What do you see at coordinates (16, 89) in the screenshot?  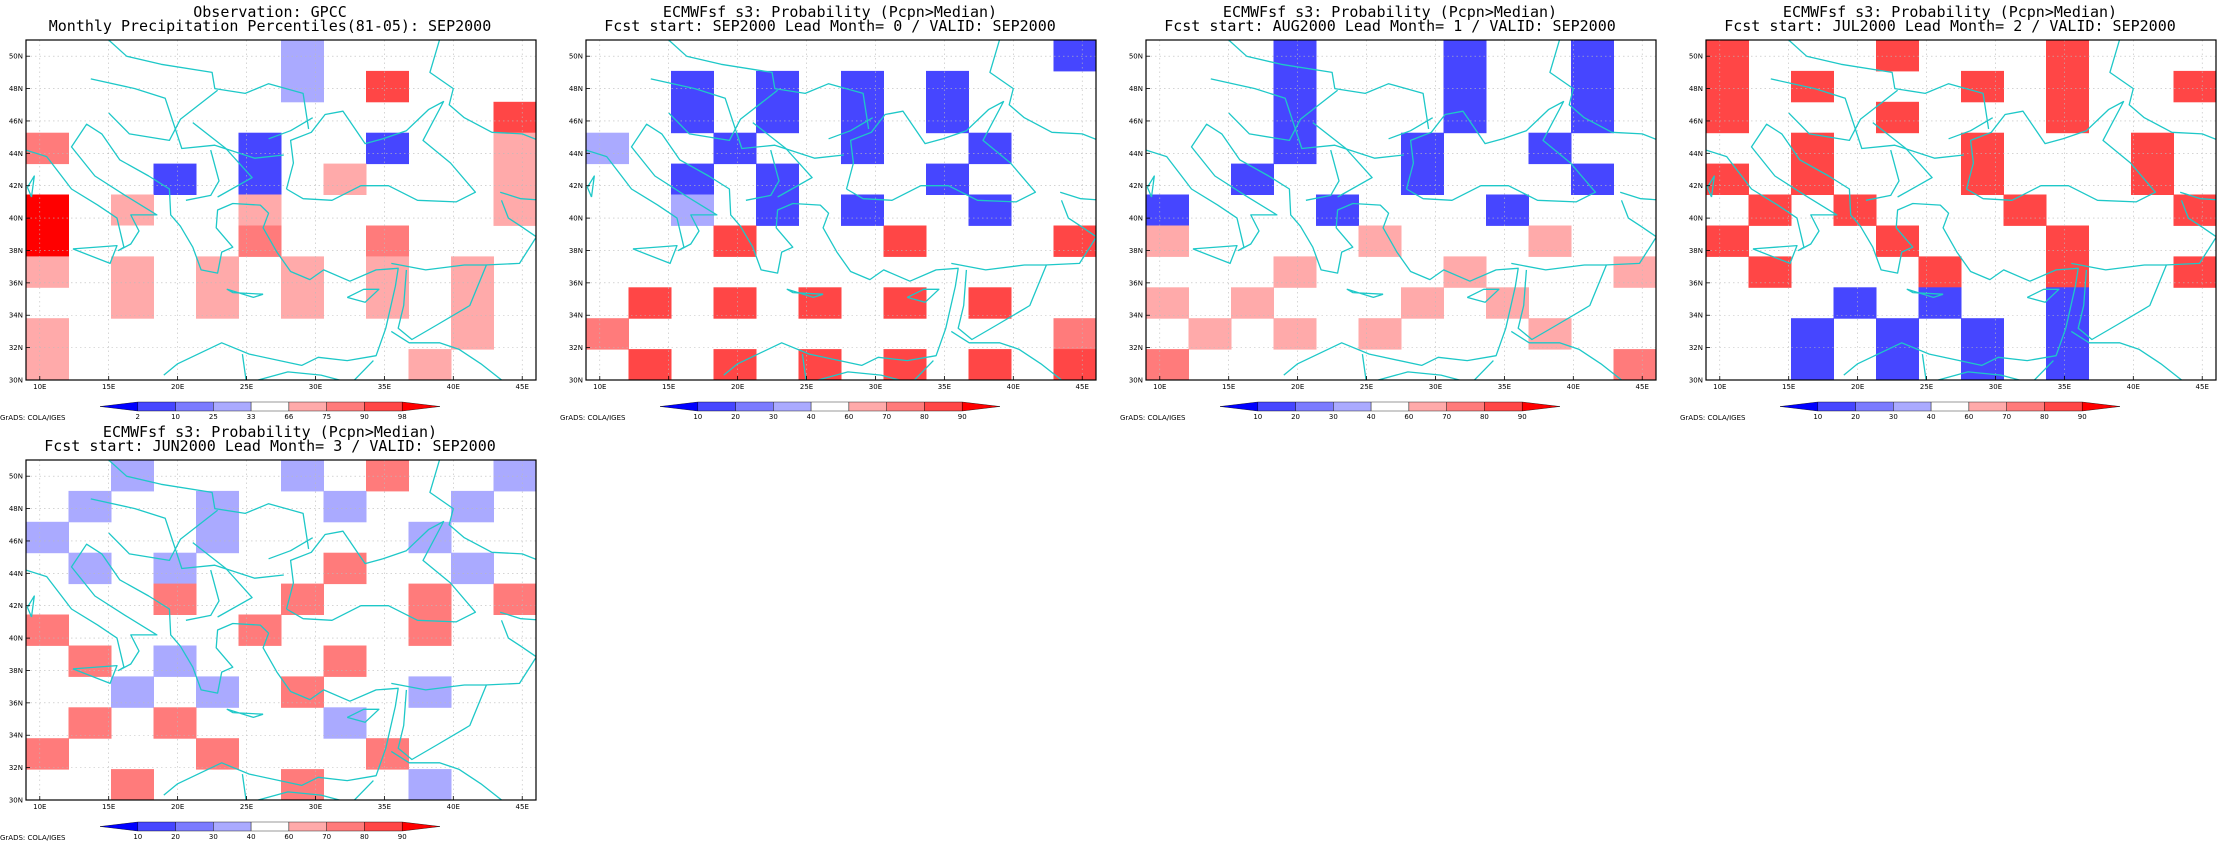 I see `lat-tick-label: 48N` at bounding box center [16, 89].